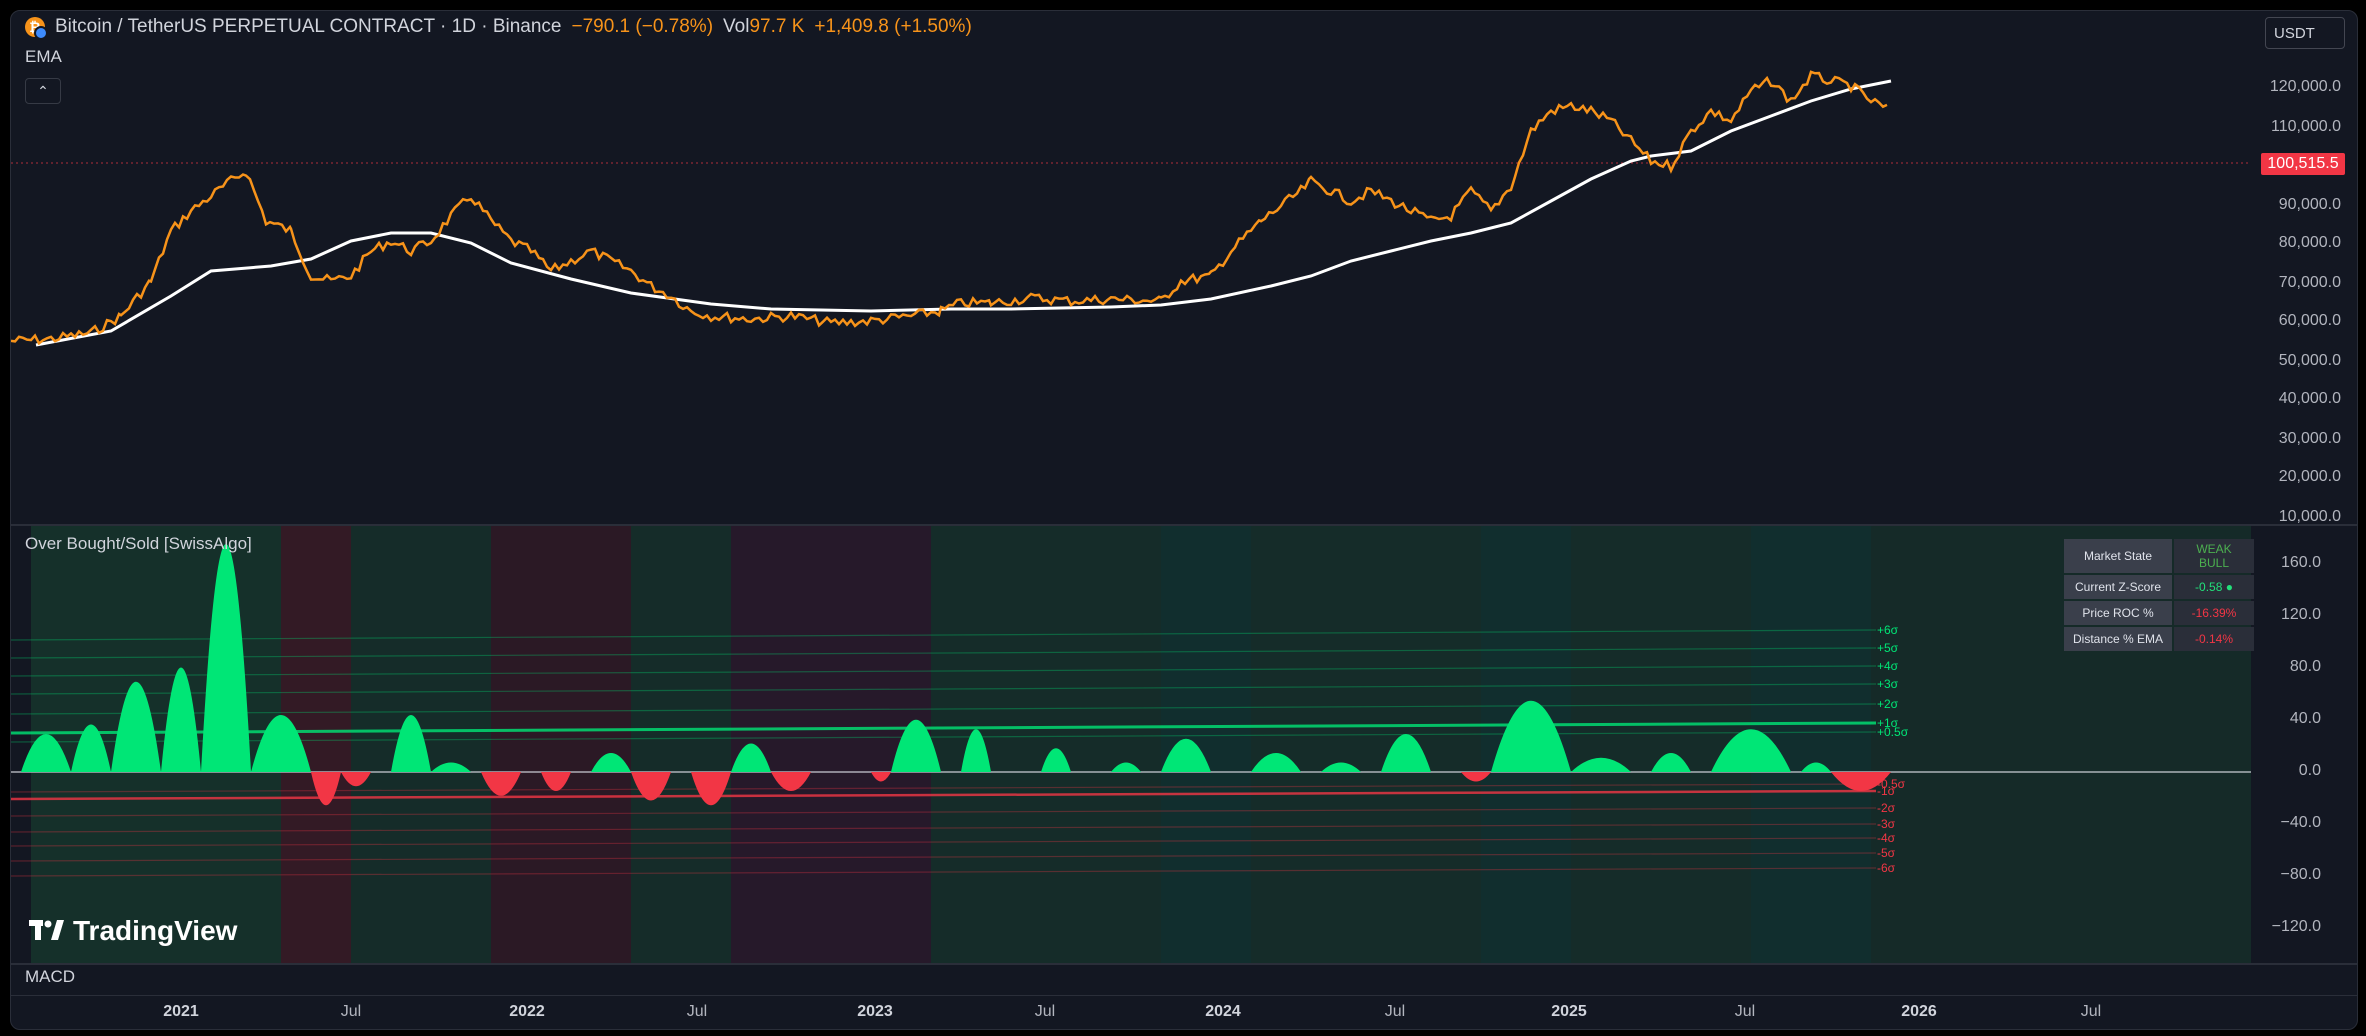  I want to click on price-tick-label: 120,000.0, so click(2305, 86).